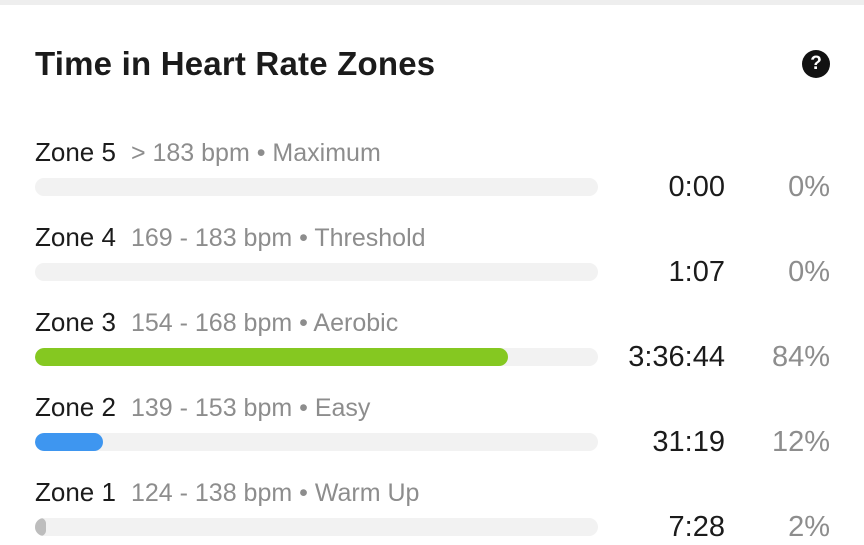 The height and width of the screenshot is (545, 864). Describe the element at coordinates (696, 271) in the screenshot. I see `zone-time-value: 1:07` at that location.